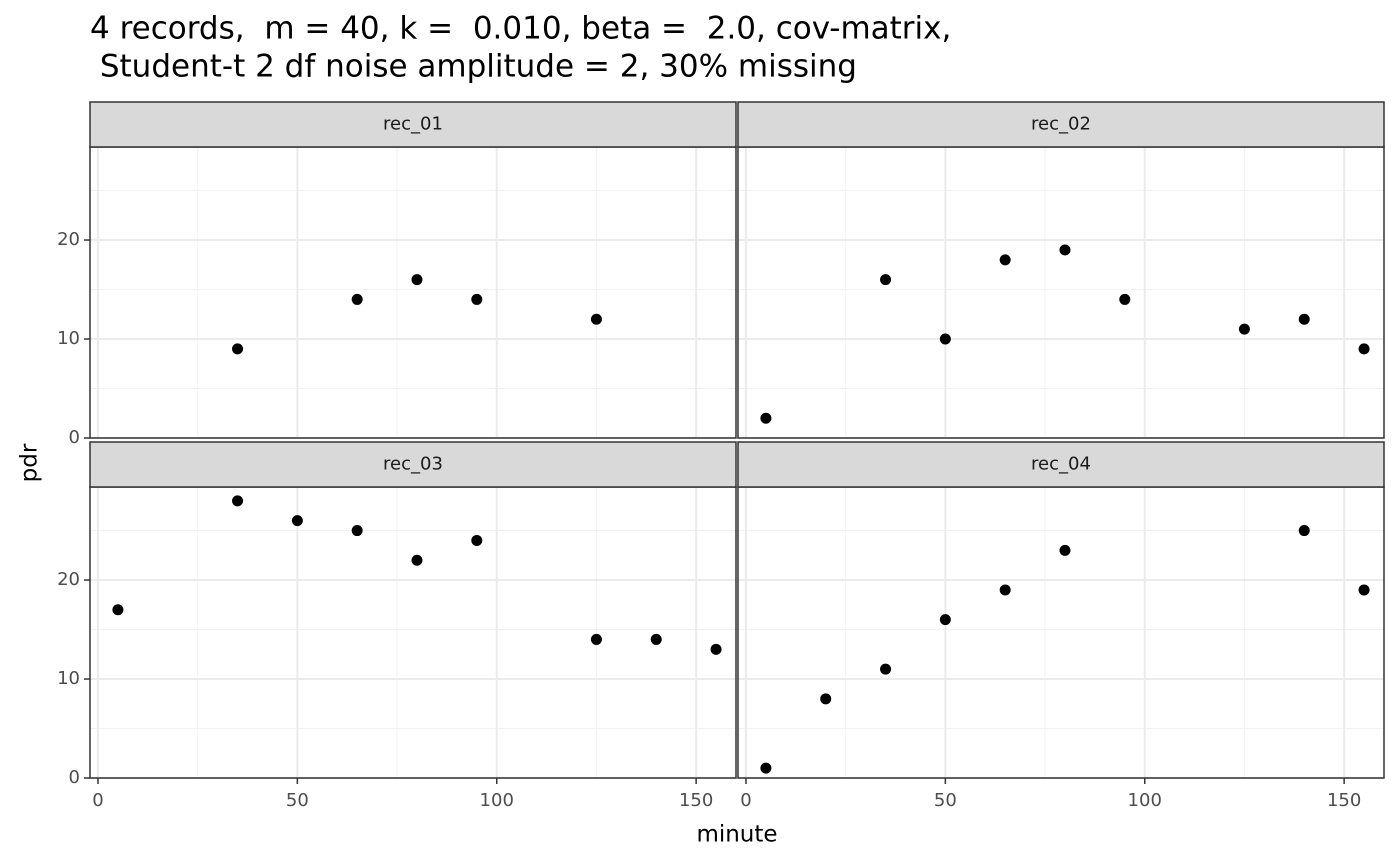  I want to click on y-axis-title: pdr, so click(30, 462).